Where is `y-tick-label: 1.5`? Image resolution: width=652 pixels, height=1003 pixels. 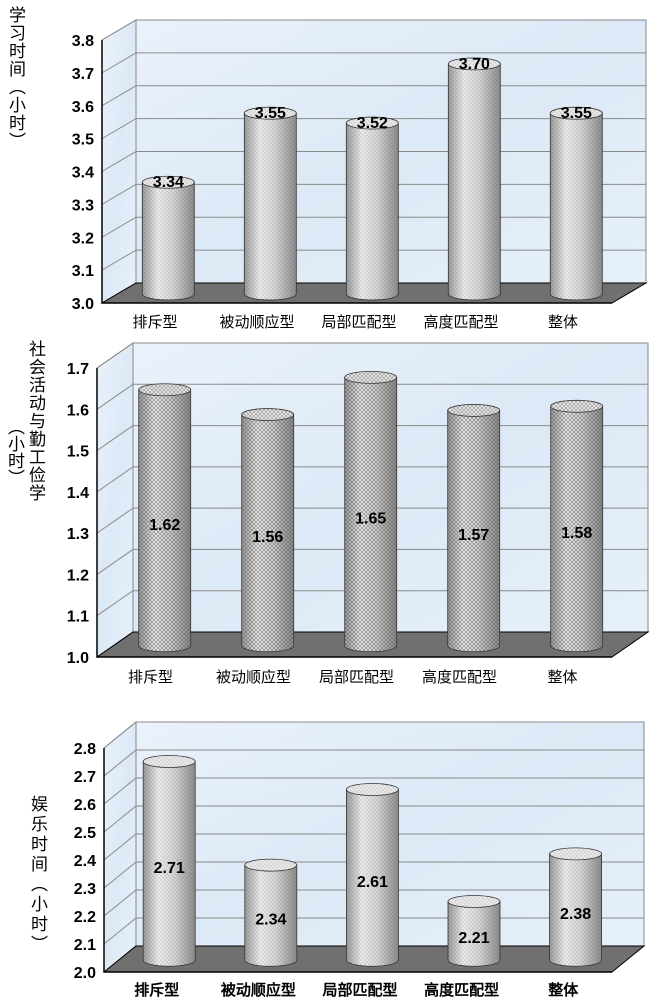 y-tick-label: 1.5 is located at coordinates (78, 452).